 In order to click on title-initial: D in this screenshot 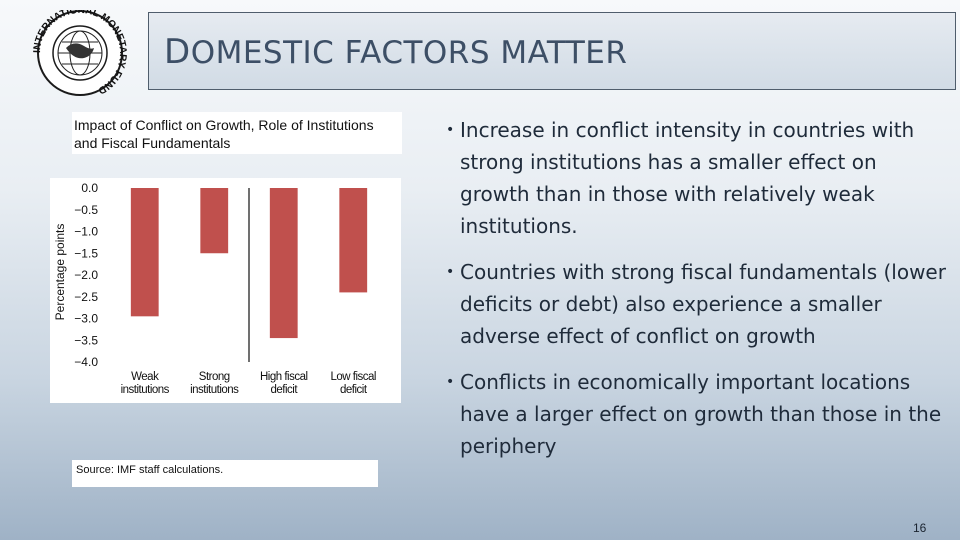, I will do `click(177, 52)`.